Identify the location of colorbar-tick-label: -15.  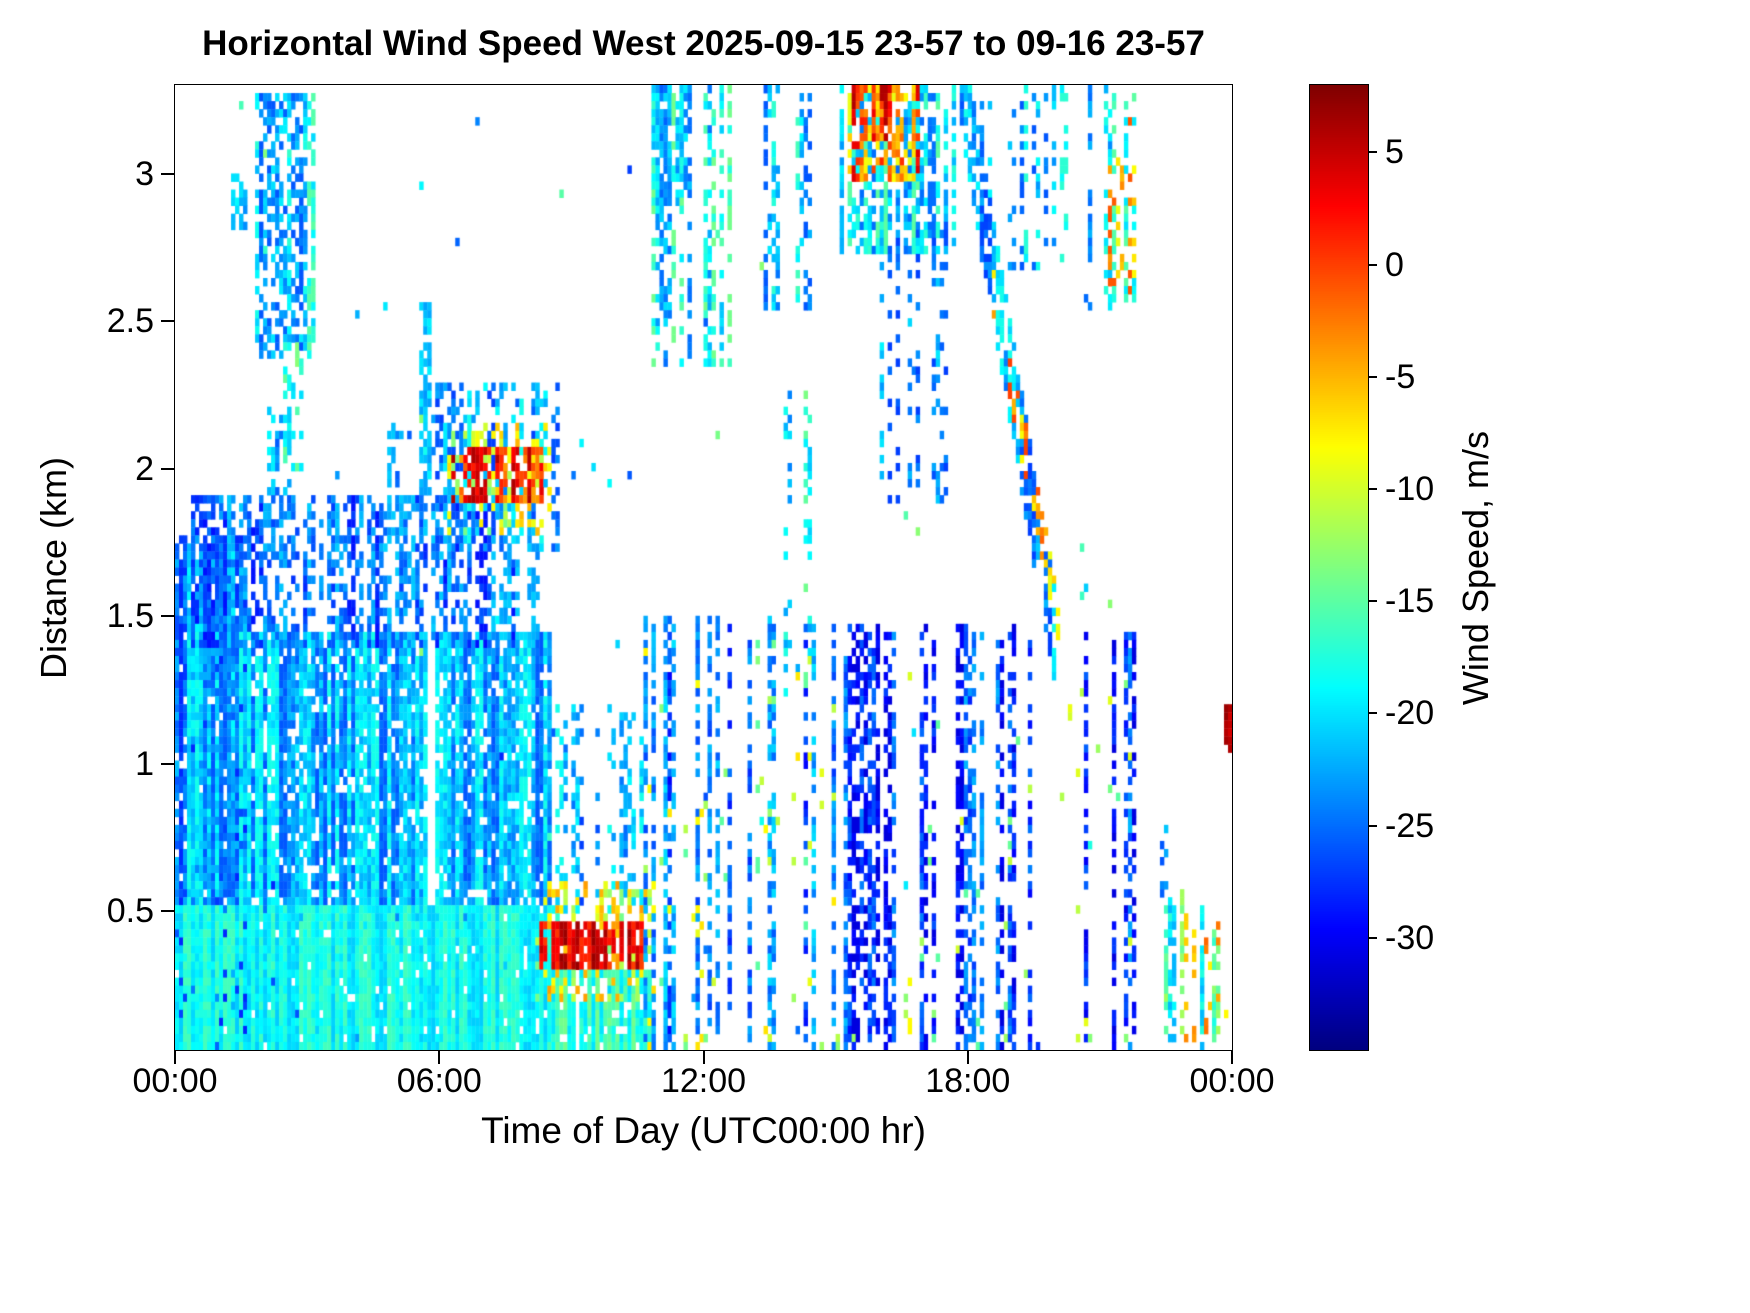
(1410, 601).